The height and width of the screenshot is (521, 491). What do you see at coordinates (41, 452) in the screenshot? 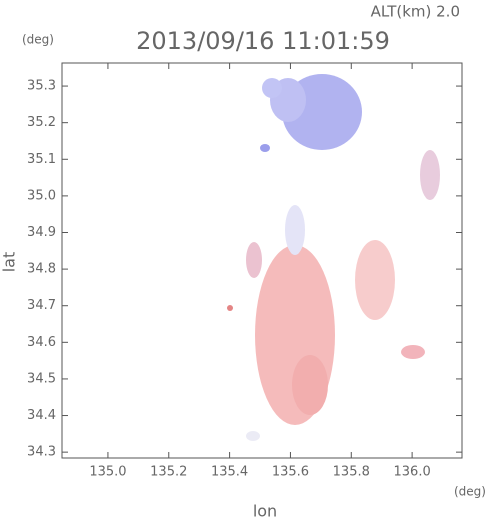
I see `y-tick-label: 34.3` at bounding box center [41, 452].